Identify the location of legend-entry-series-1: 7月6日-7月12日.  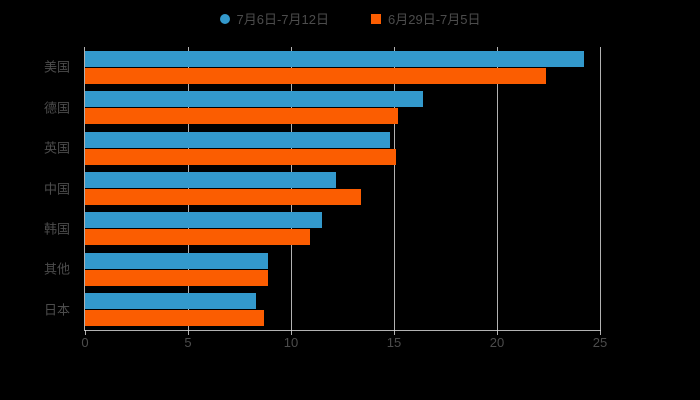
(274, 19).